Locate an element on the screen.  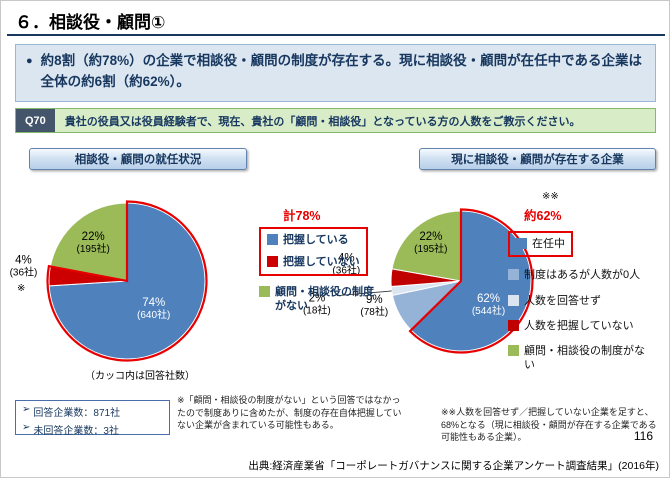
pie-slice-label: 62% (544社) is located at coordinates (488, 305).